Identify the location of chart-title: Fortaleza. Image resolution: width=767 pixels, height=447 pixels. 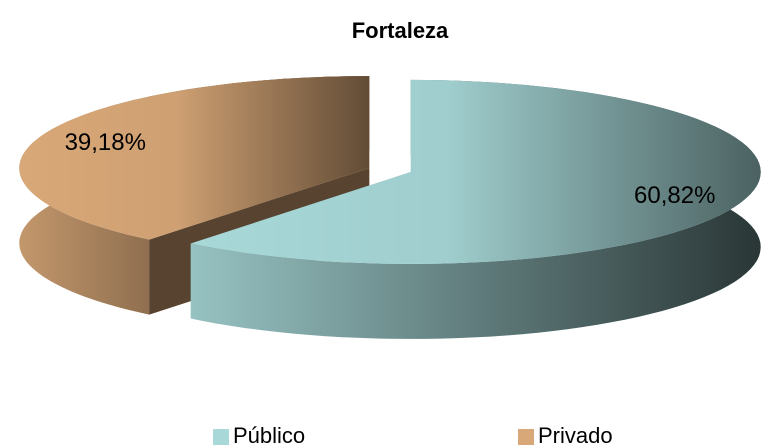
(400, 30).